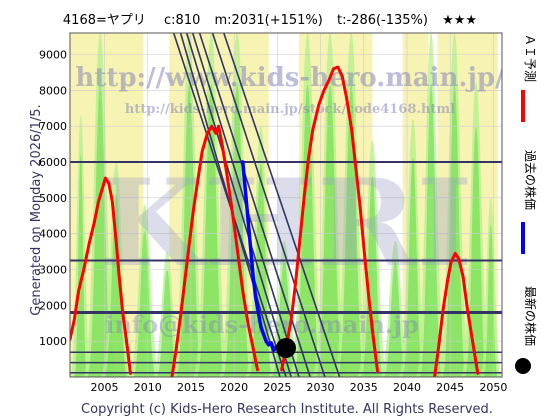 The width and height of the screenshot is (560, 420). I want to click on x-tick-label: 2015, so click(191, 387).